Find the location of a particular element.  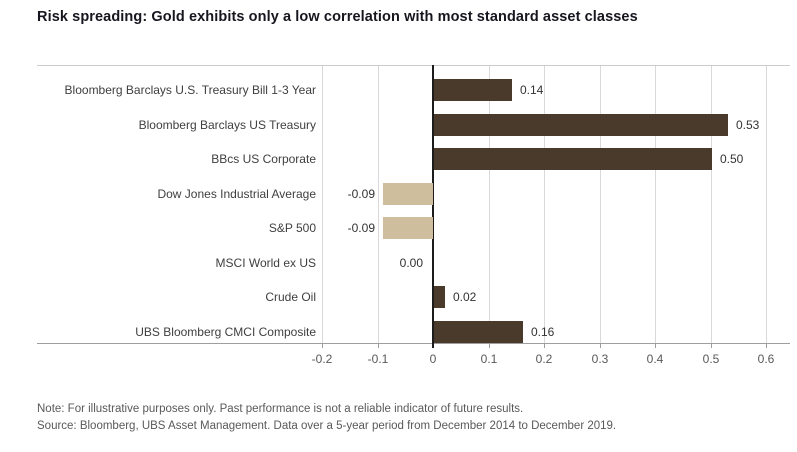

category-label: BBcs US Corporate is located at coordinates (263, 159).